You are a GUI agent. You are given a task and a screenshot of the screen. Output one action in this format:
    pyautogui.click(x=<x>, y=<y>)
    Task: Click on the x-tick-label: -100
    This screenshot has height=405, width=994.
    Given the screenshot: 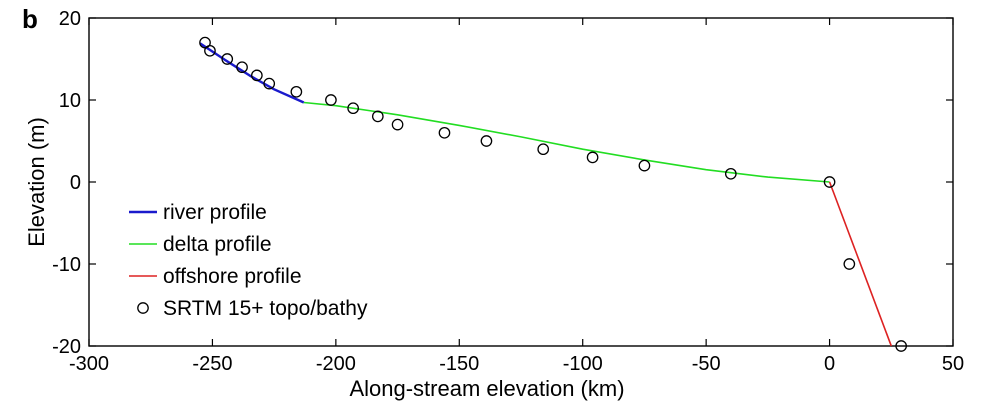 What is the action you would take?
    pyautogui.click(x=583, y=364)
    